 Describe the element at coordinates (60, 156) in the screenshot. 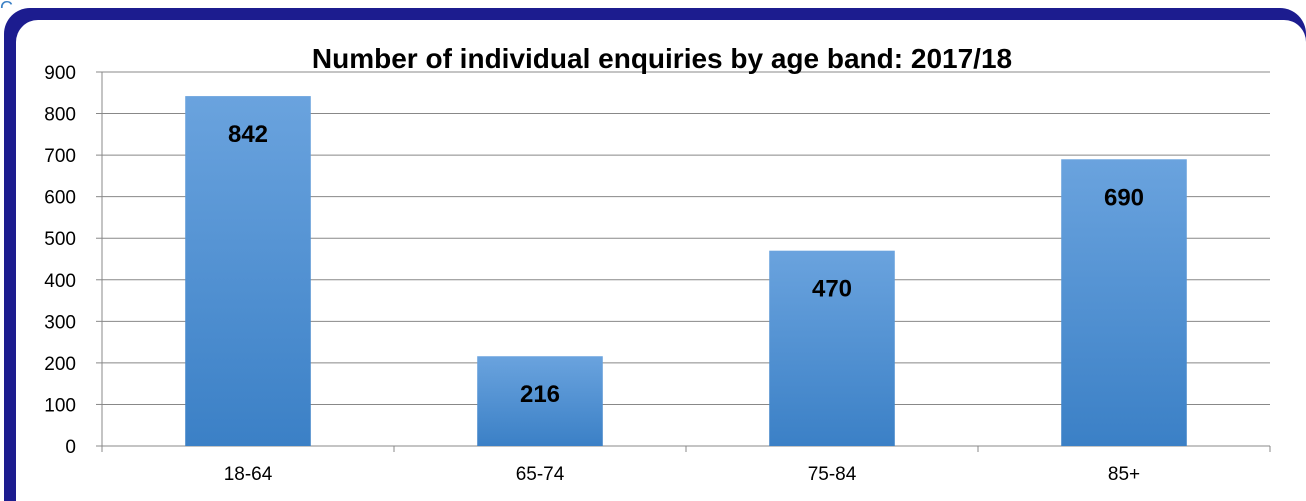

I see `y-tick-label: 700` at that location.